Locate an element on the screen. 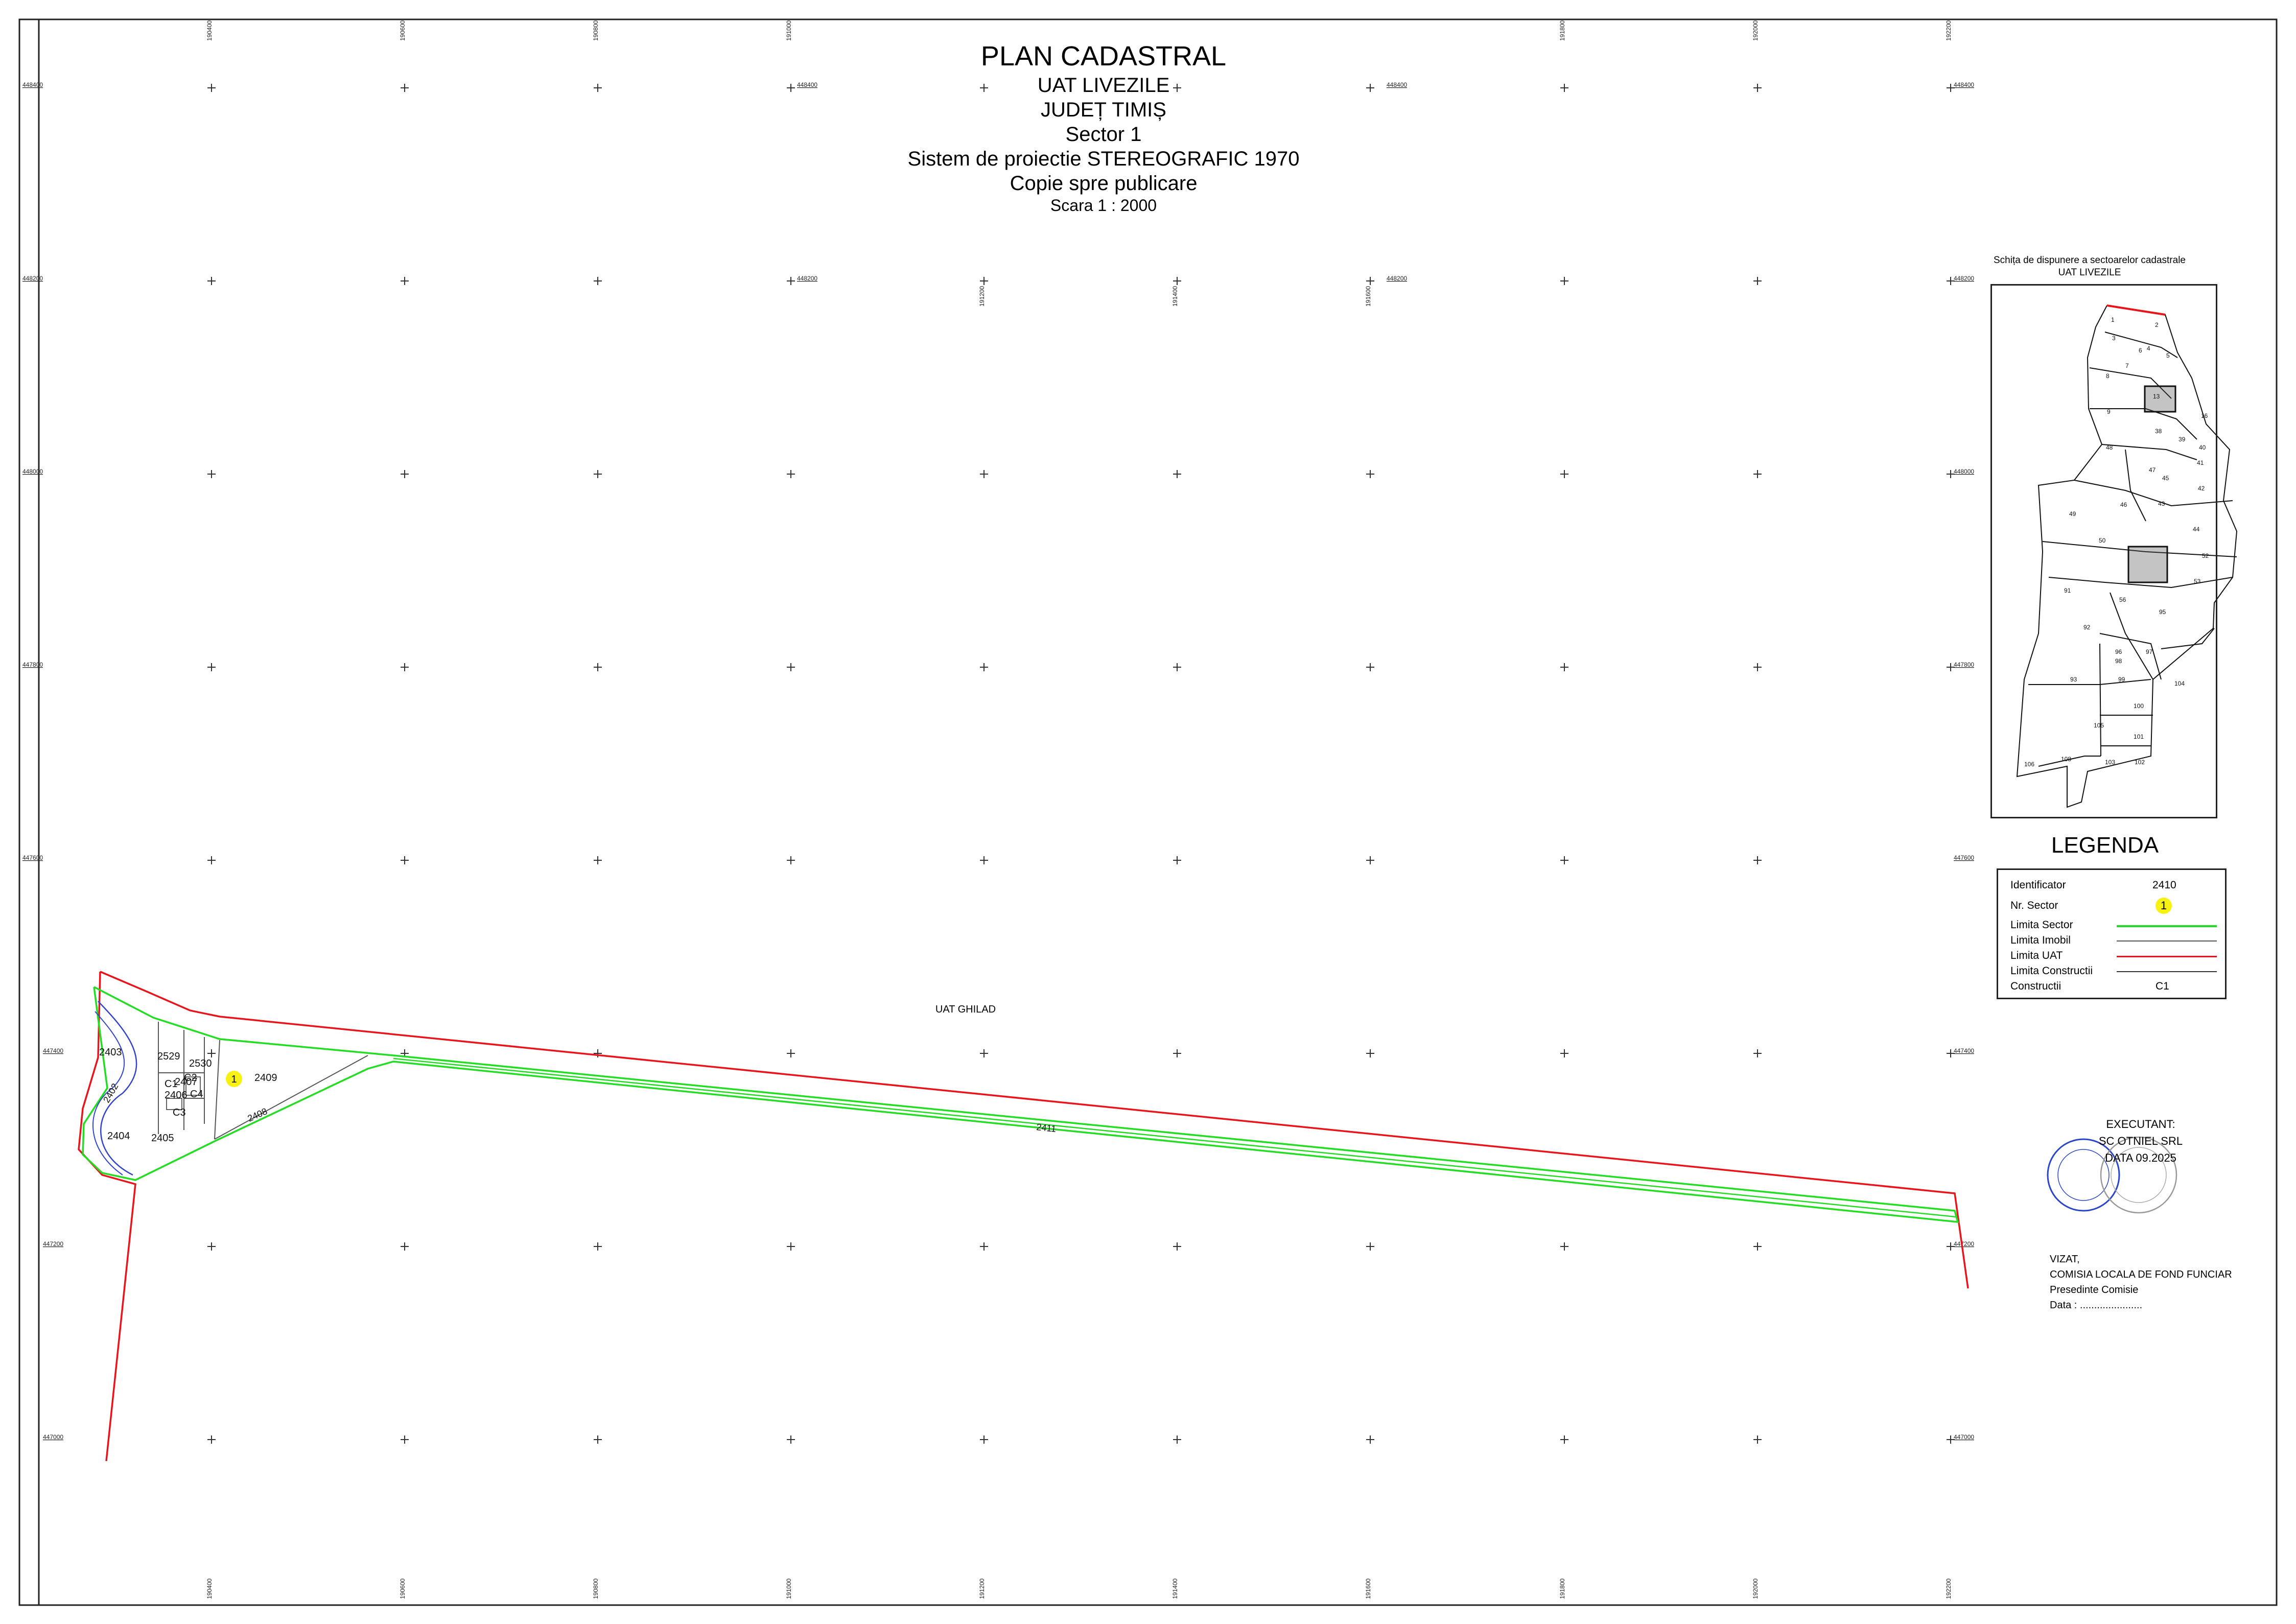 The width and height of the screenshot is (2296, 1624). legend-identificator-value: 2410 is located at coordinates (2164, 885).